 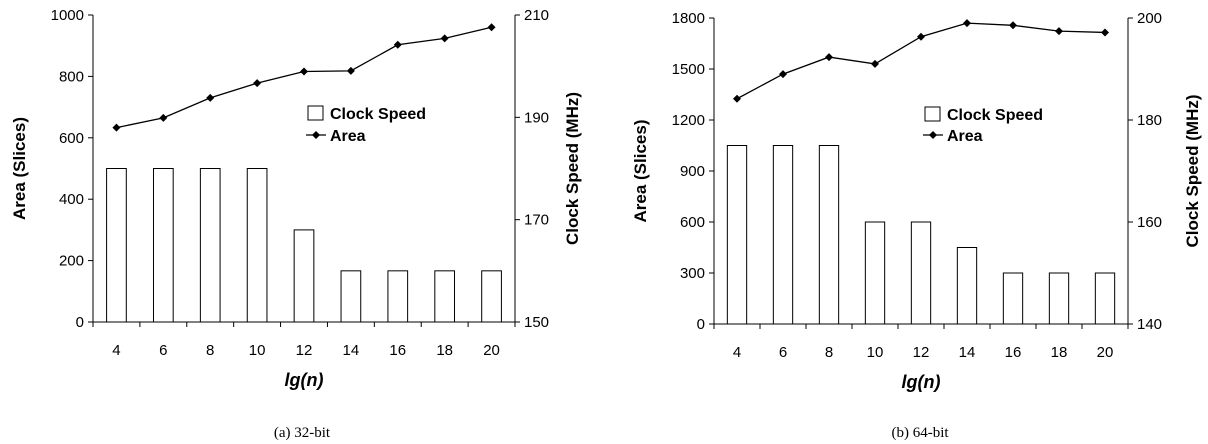 What do you see at coordinates (302, 433) in the screenshot?
I see `chart-caption: (a) 32-bit` at bounding box center [302, 433].